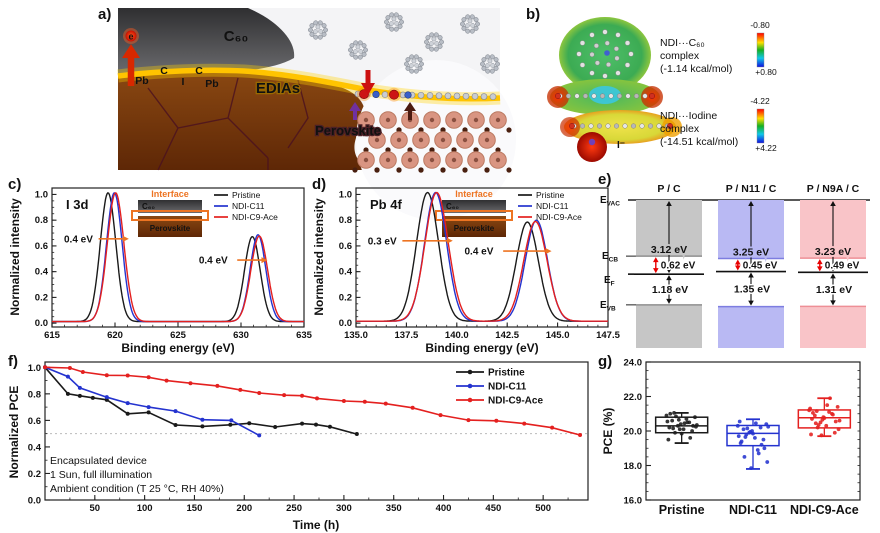 The image size is (880, 533). Describe the element at coordinates (425, 94) in the screenshot. I see `edias-molecular-chain` at that location.